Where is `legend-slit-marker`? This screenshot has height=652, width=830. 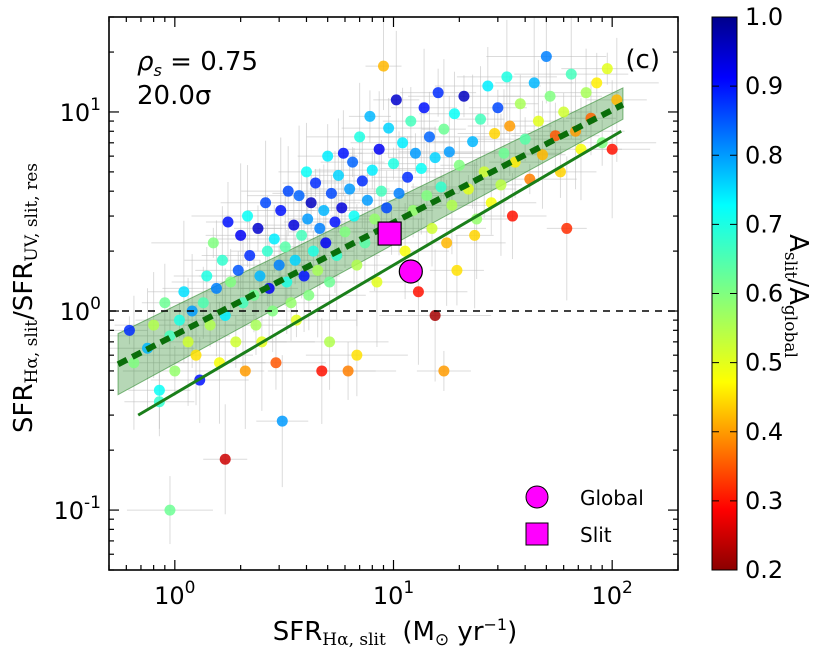 legend-slit-marker is located at coordinates (537, 534).